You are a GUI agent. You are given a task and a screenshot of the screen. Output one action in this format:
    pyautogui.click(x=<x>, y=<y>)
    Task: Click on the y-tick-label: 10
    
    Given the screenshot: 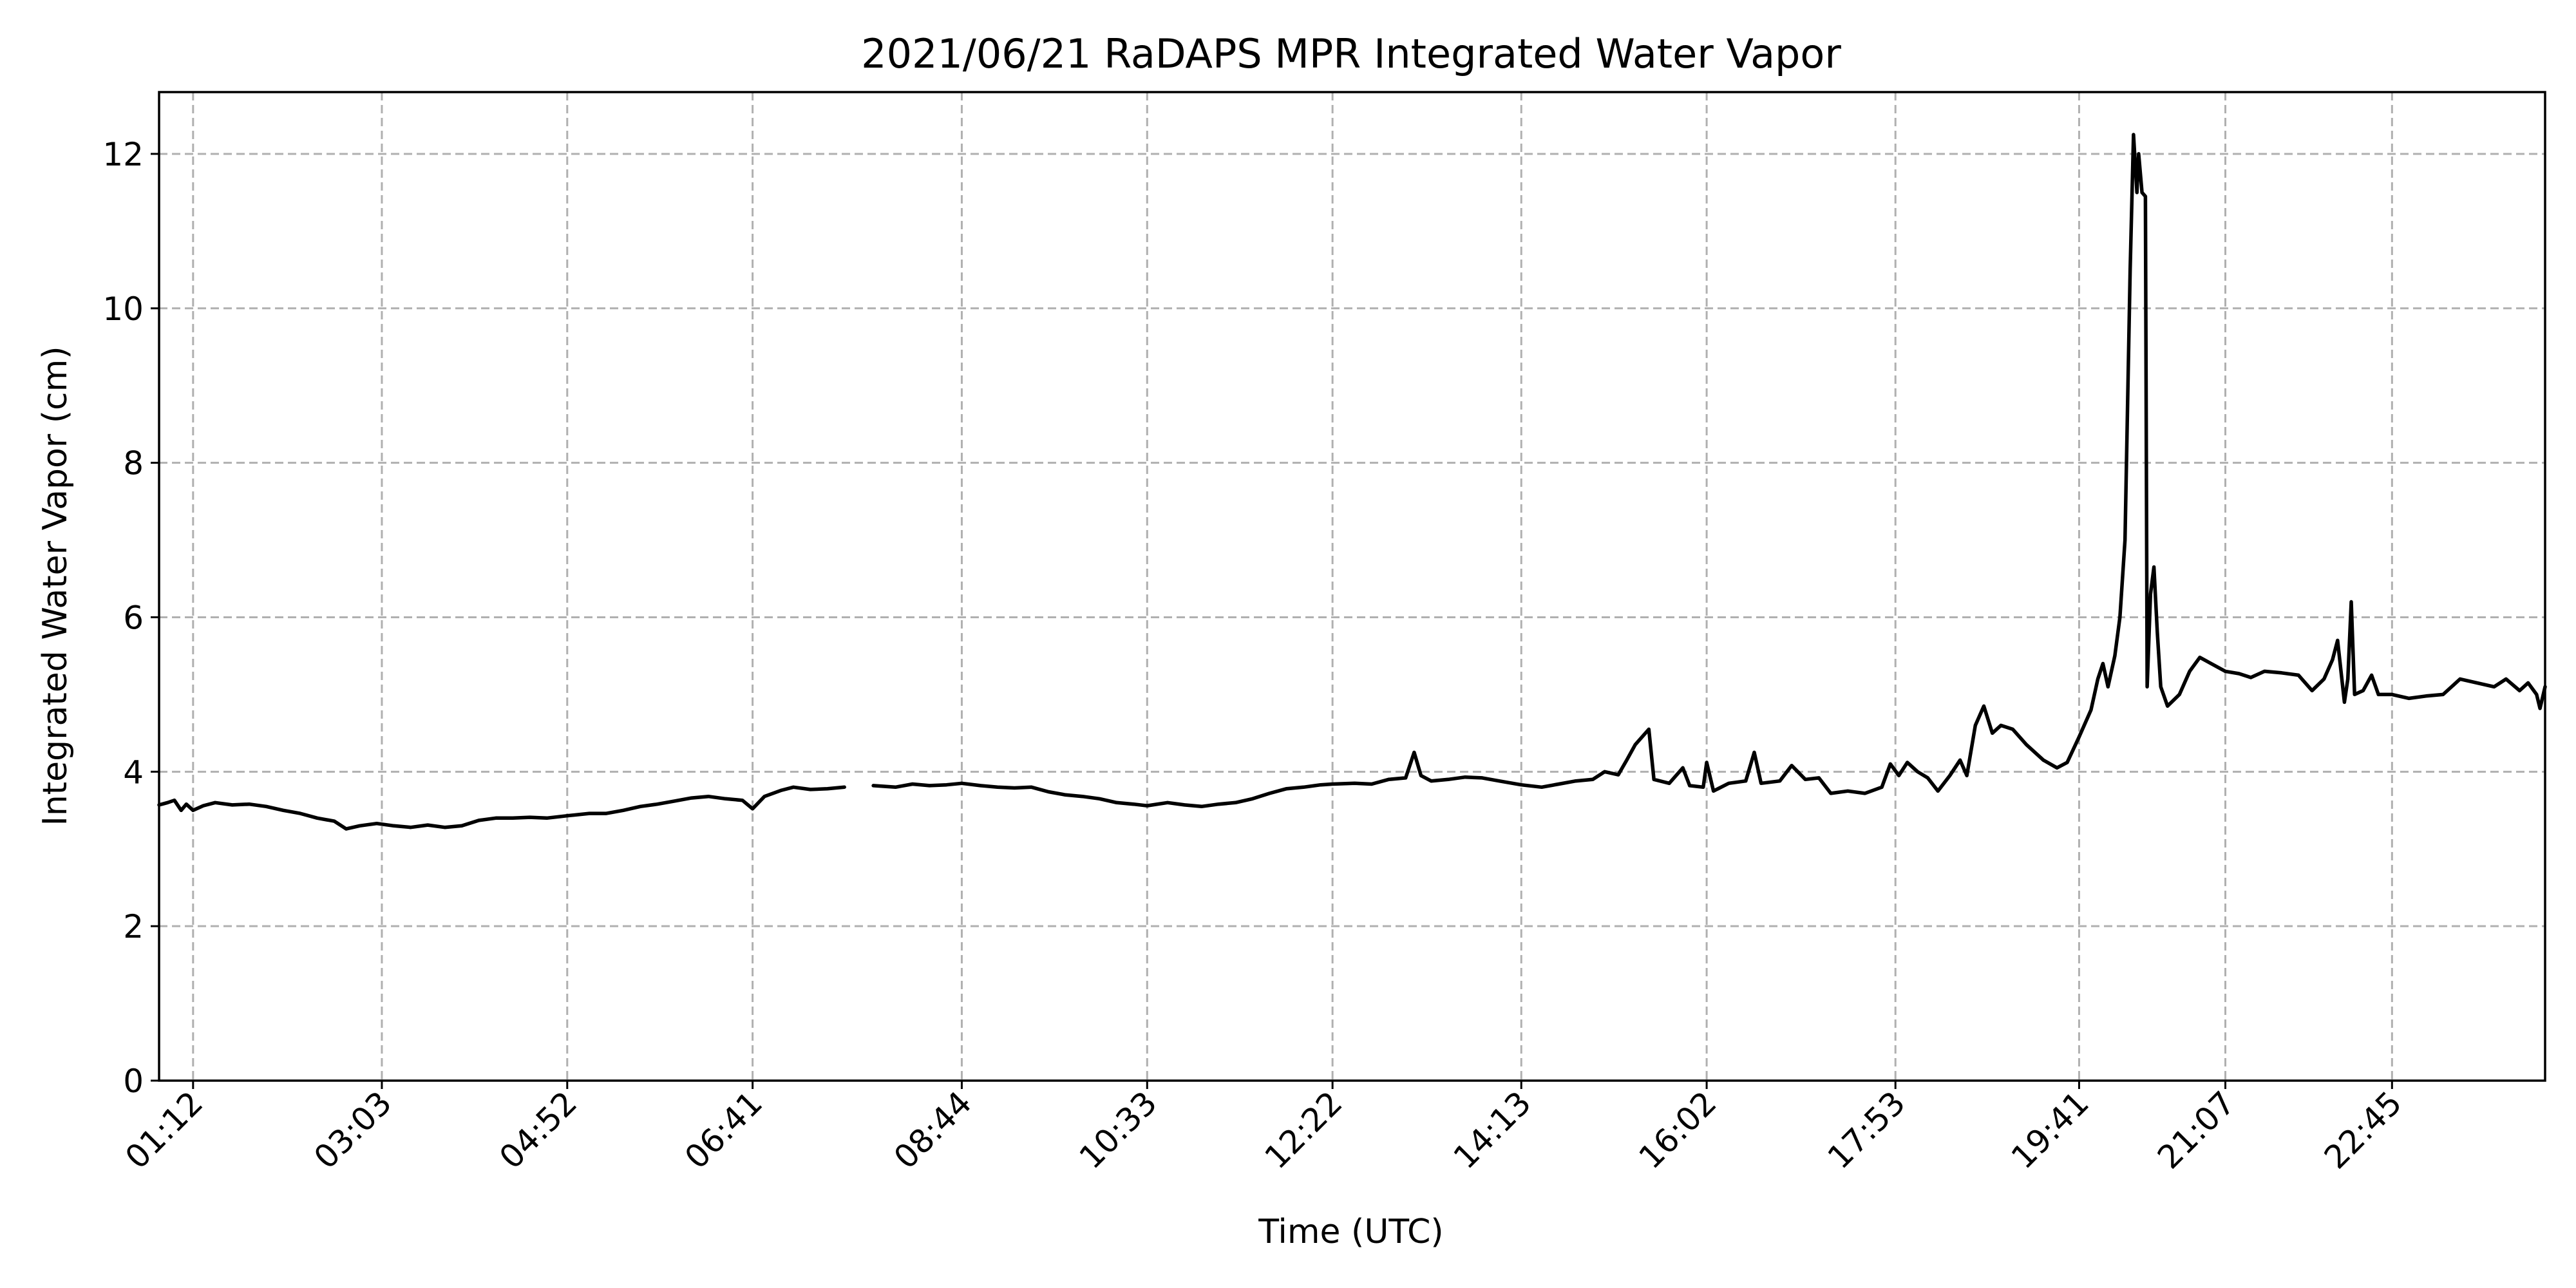 What is the action you would take?
    pyautogui.click(x=123, y=309)
    